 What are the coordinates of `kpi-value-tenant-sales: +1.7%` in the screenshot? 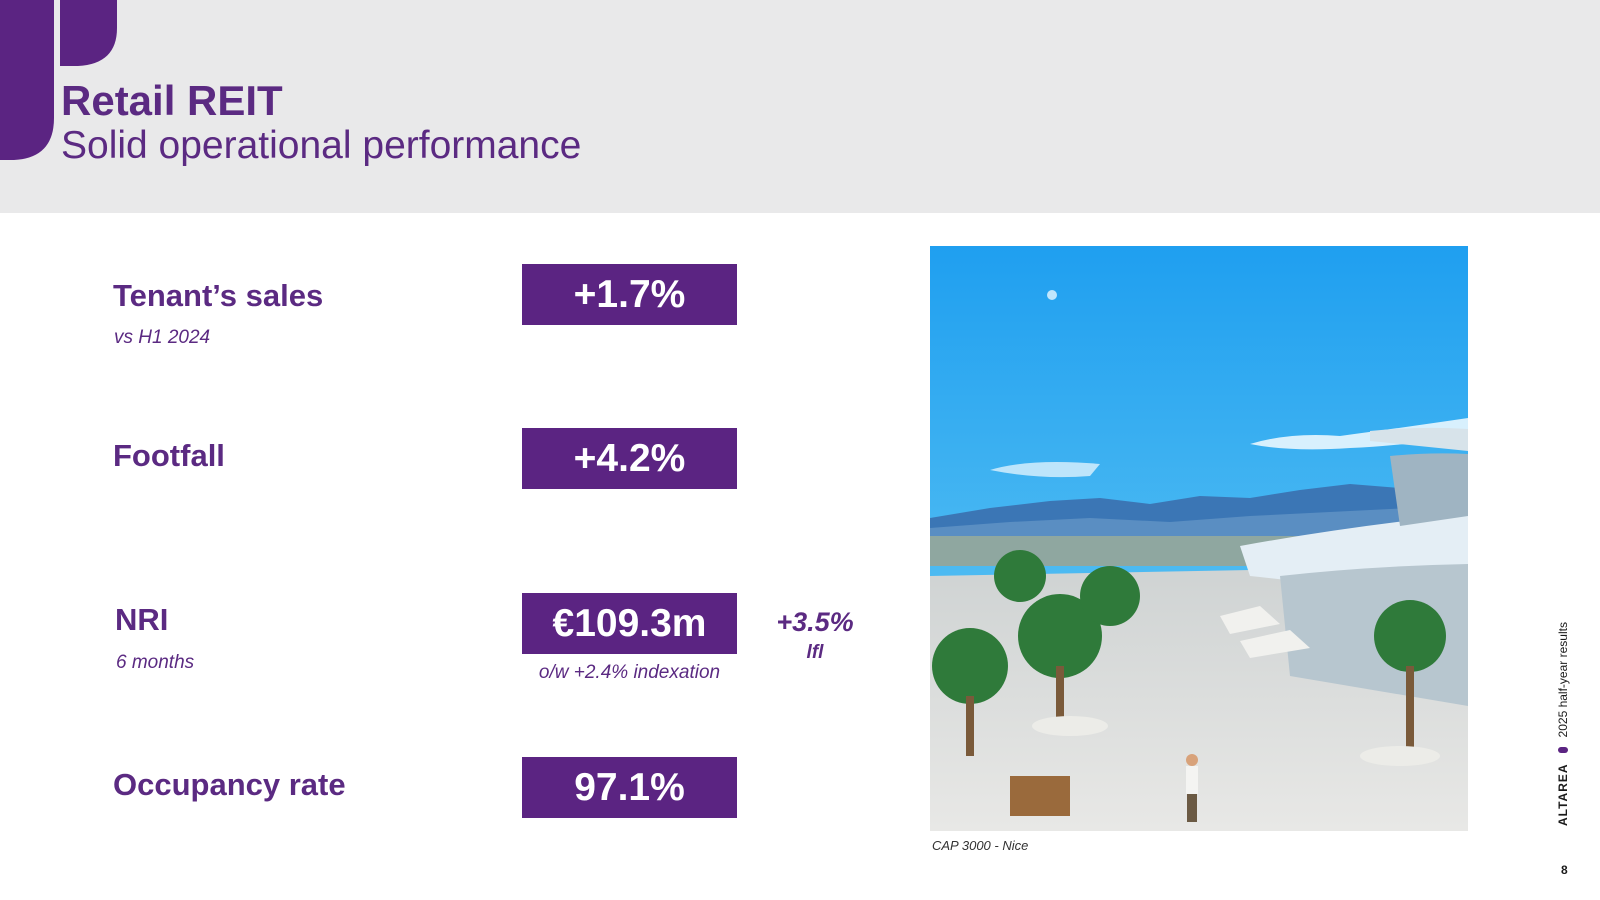 It's located at (629, 294).